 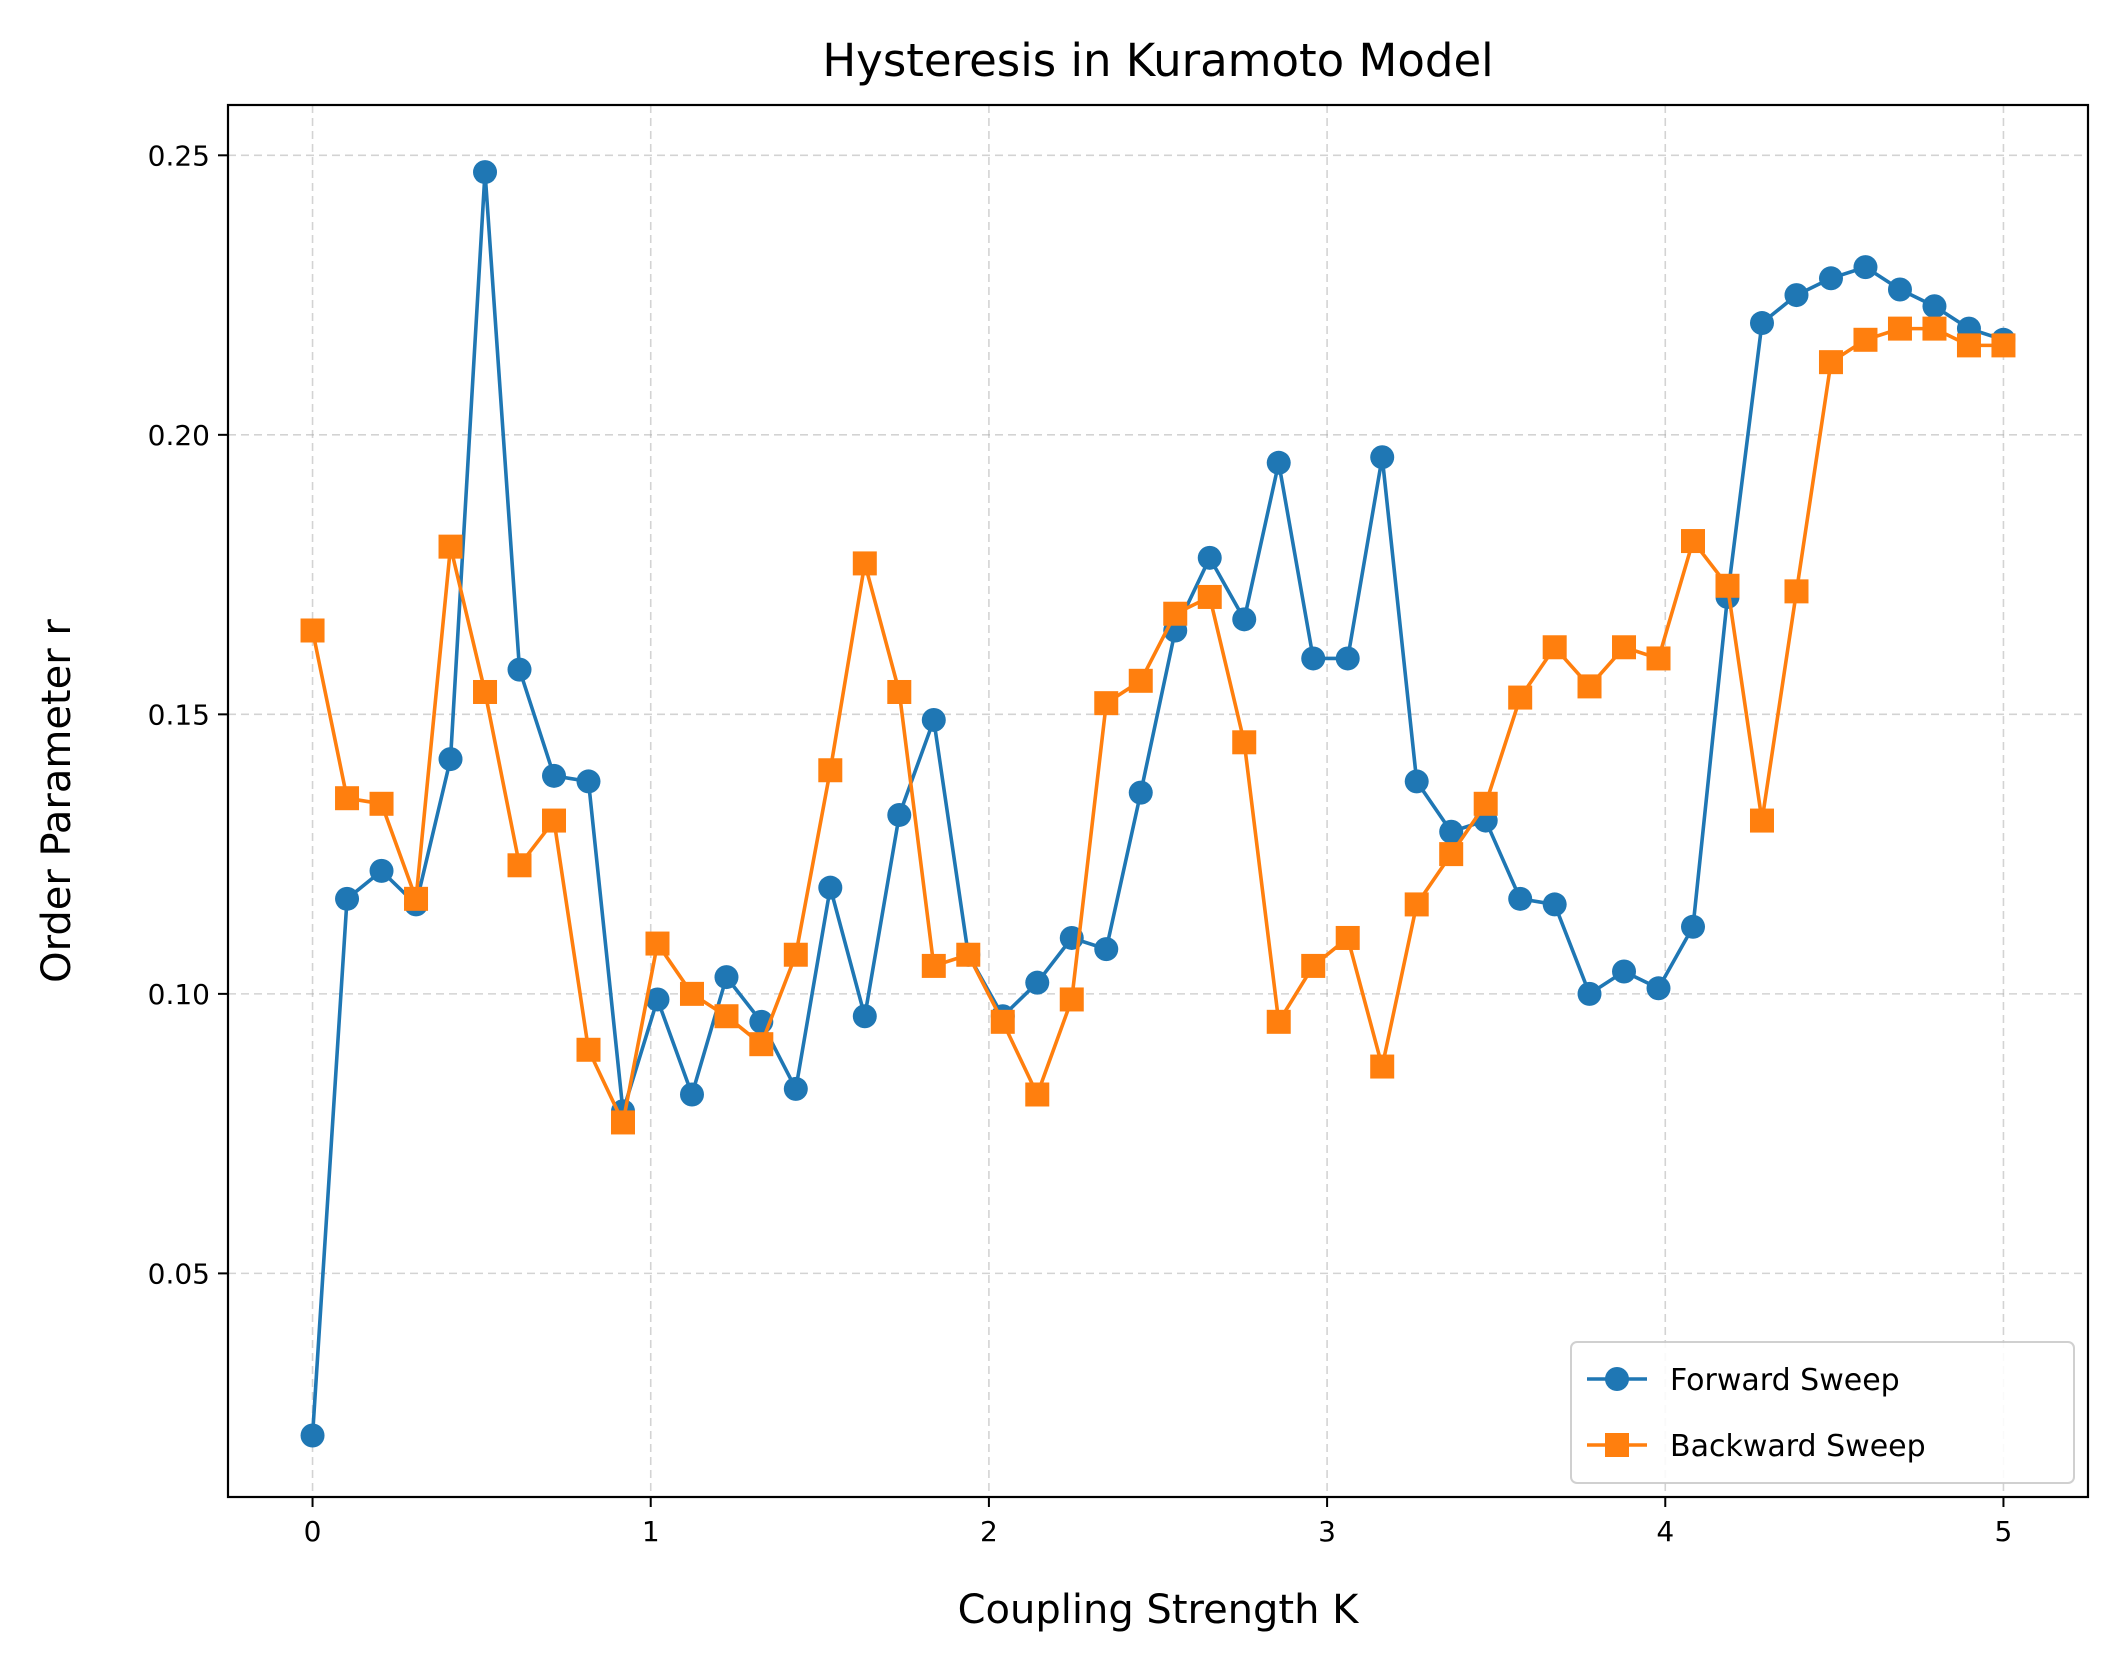 I want to click on x-tick-label: 1, so click(x=651, y=1531).